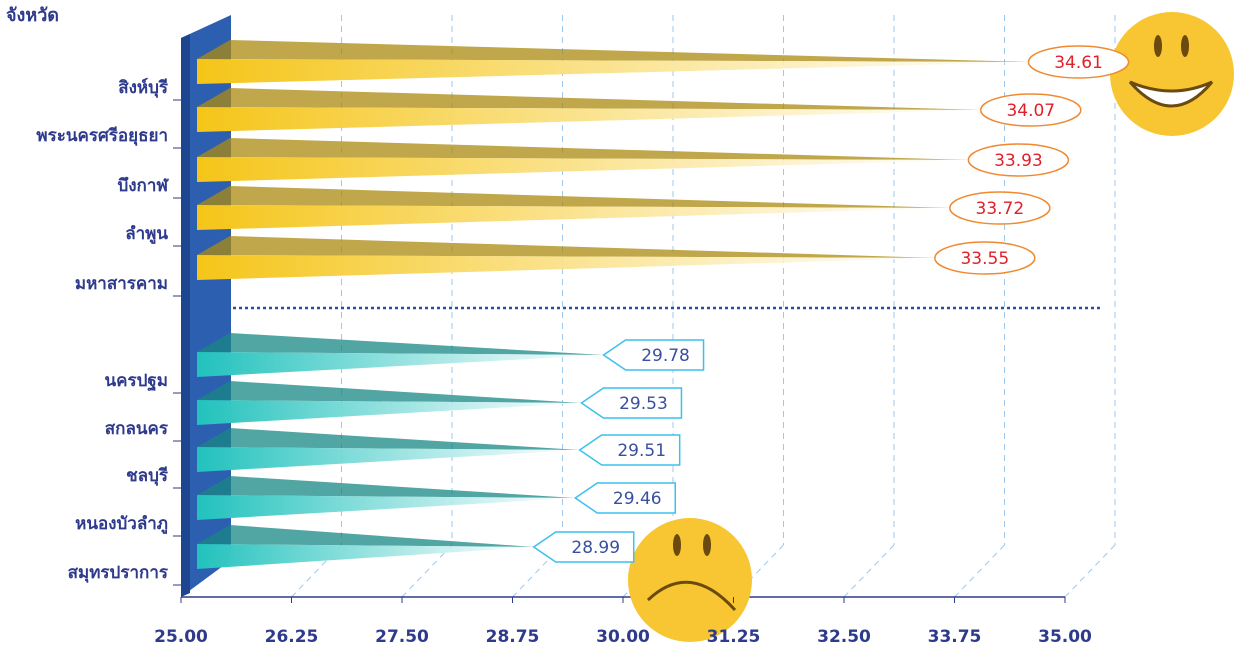 This screenshot has width=1238, height=650. I want to click on value-label: 29.51, so click(641, 451).